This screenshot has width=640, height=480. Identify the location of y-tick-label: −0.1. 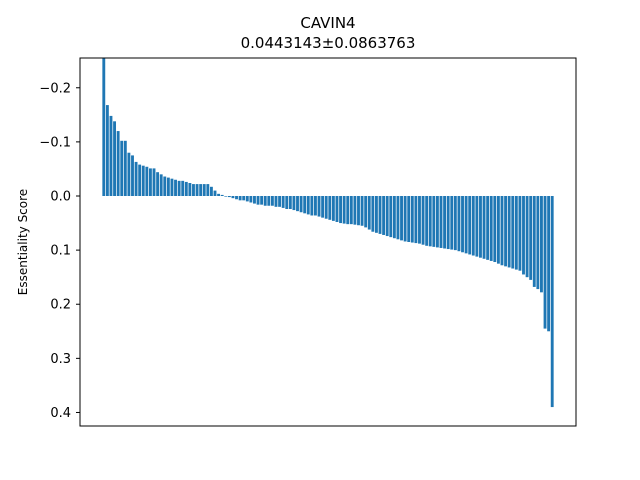
(55, 142).